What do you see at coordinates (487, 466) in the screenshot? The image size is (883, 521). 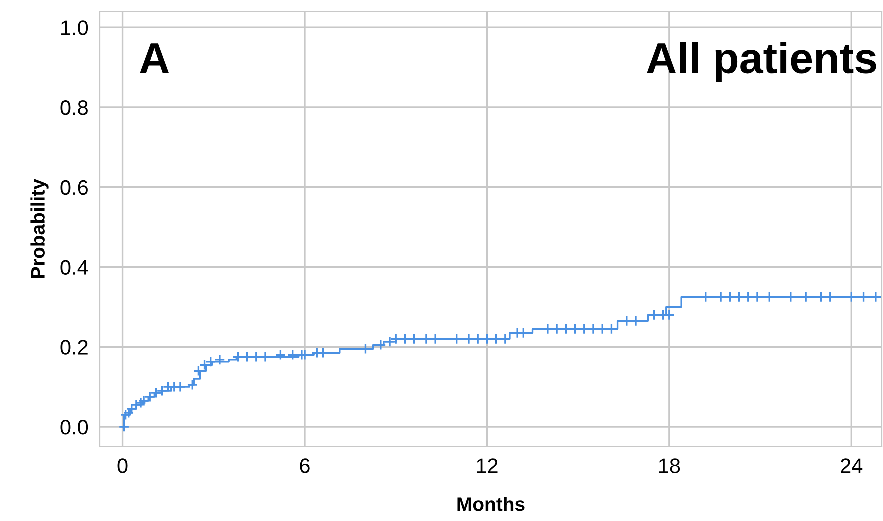 I see `x-tick-label: 12` at bounding box center [487, 466].